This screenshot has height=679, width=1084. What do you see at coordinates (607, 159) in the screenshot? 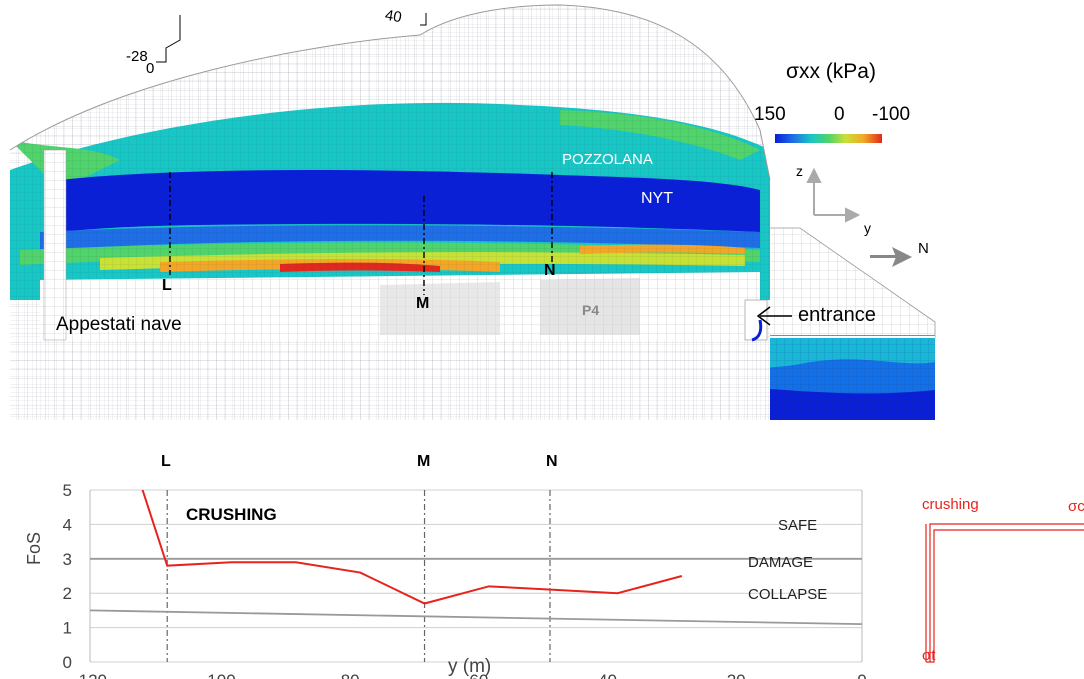
I see `layer-label-pozzolana: POZZOLANA` at bounding box center [607, 159].